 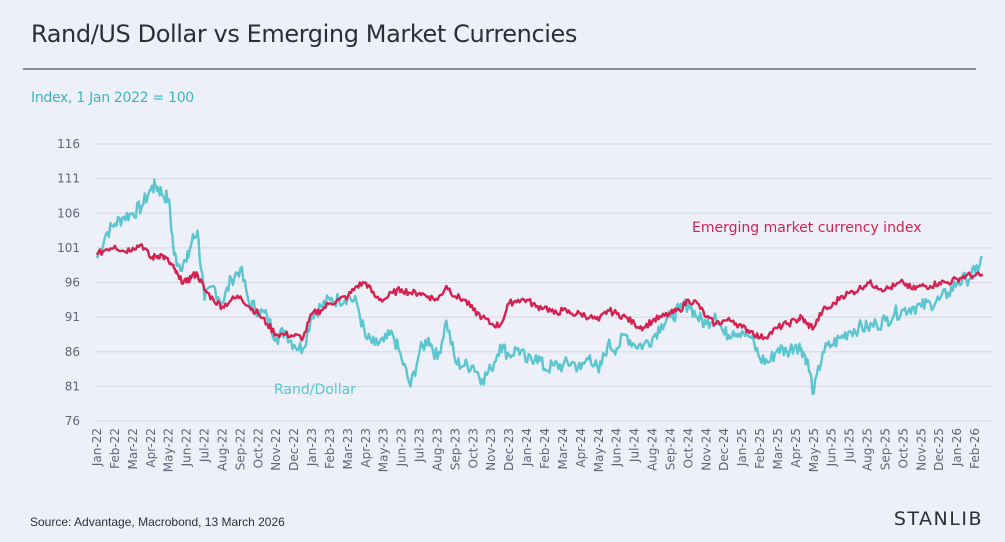 What do you see at coordinates (205, 445) in the screenshot?
I see `x-tick-label: Jul-22` at bounding box center [205, 445].